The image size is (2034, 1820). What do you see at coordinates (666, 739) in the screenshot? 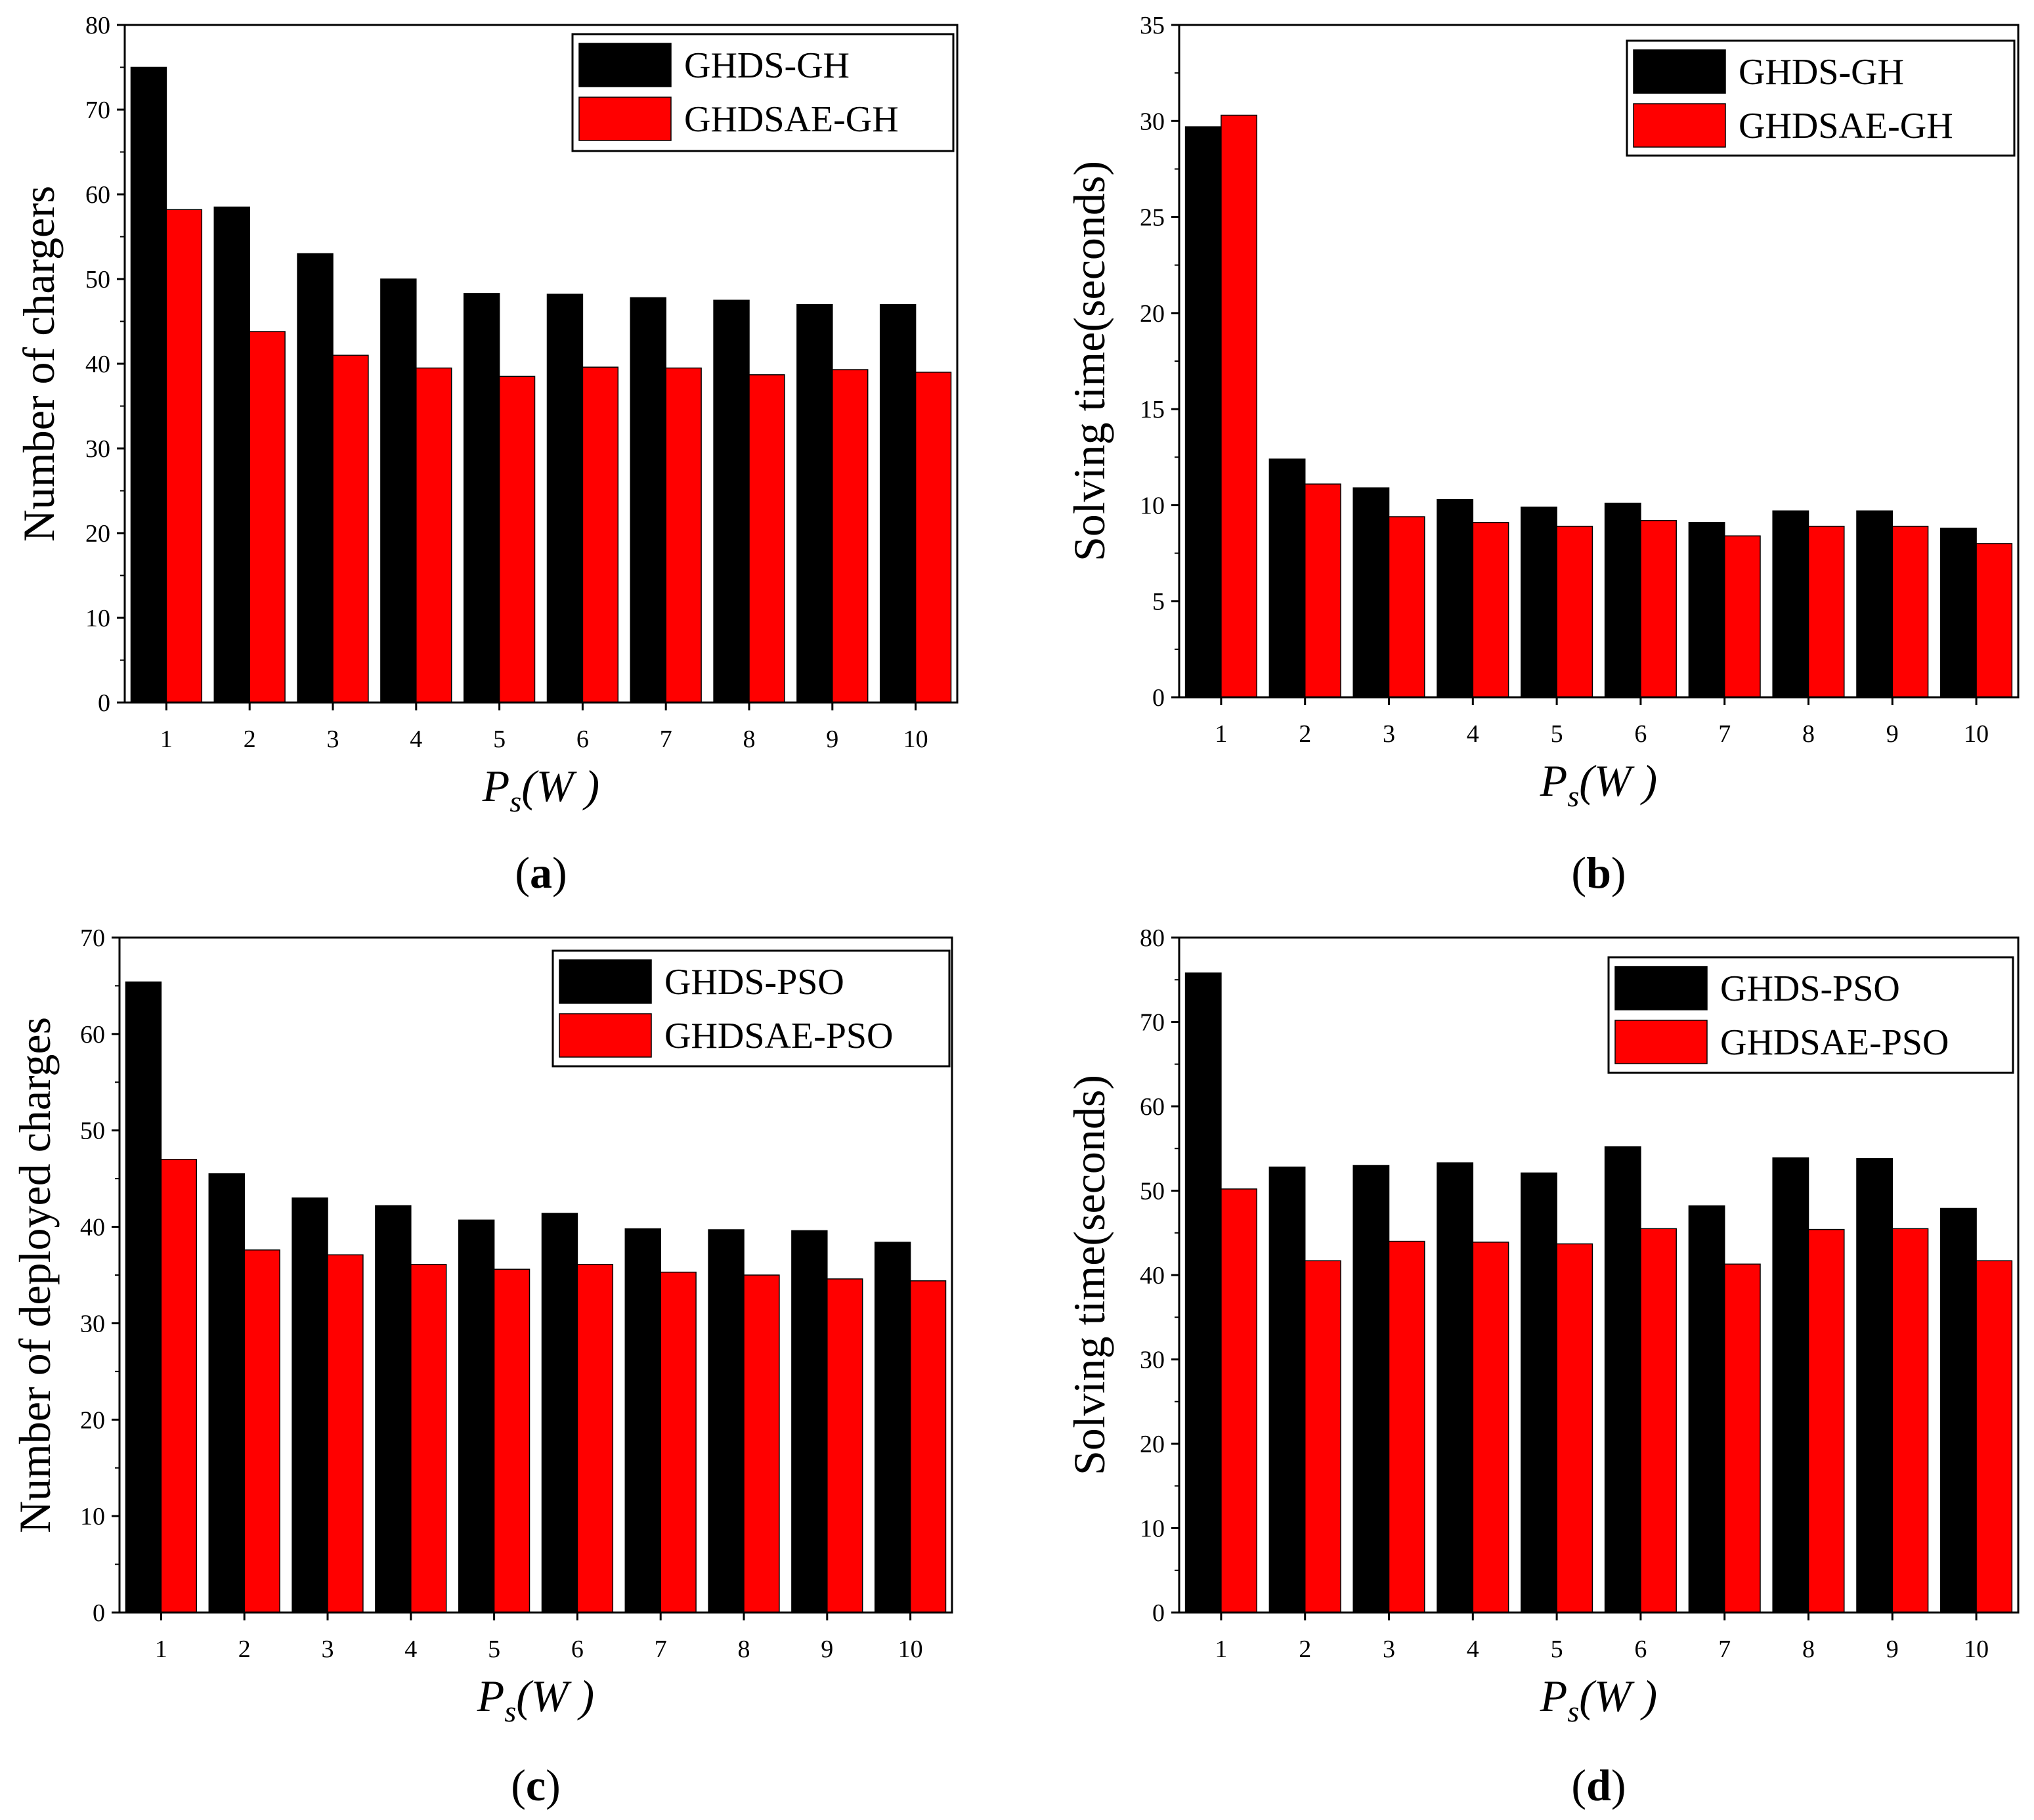
I see `xtick-label-a-7: 7` at bounding box center [666, 739].